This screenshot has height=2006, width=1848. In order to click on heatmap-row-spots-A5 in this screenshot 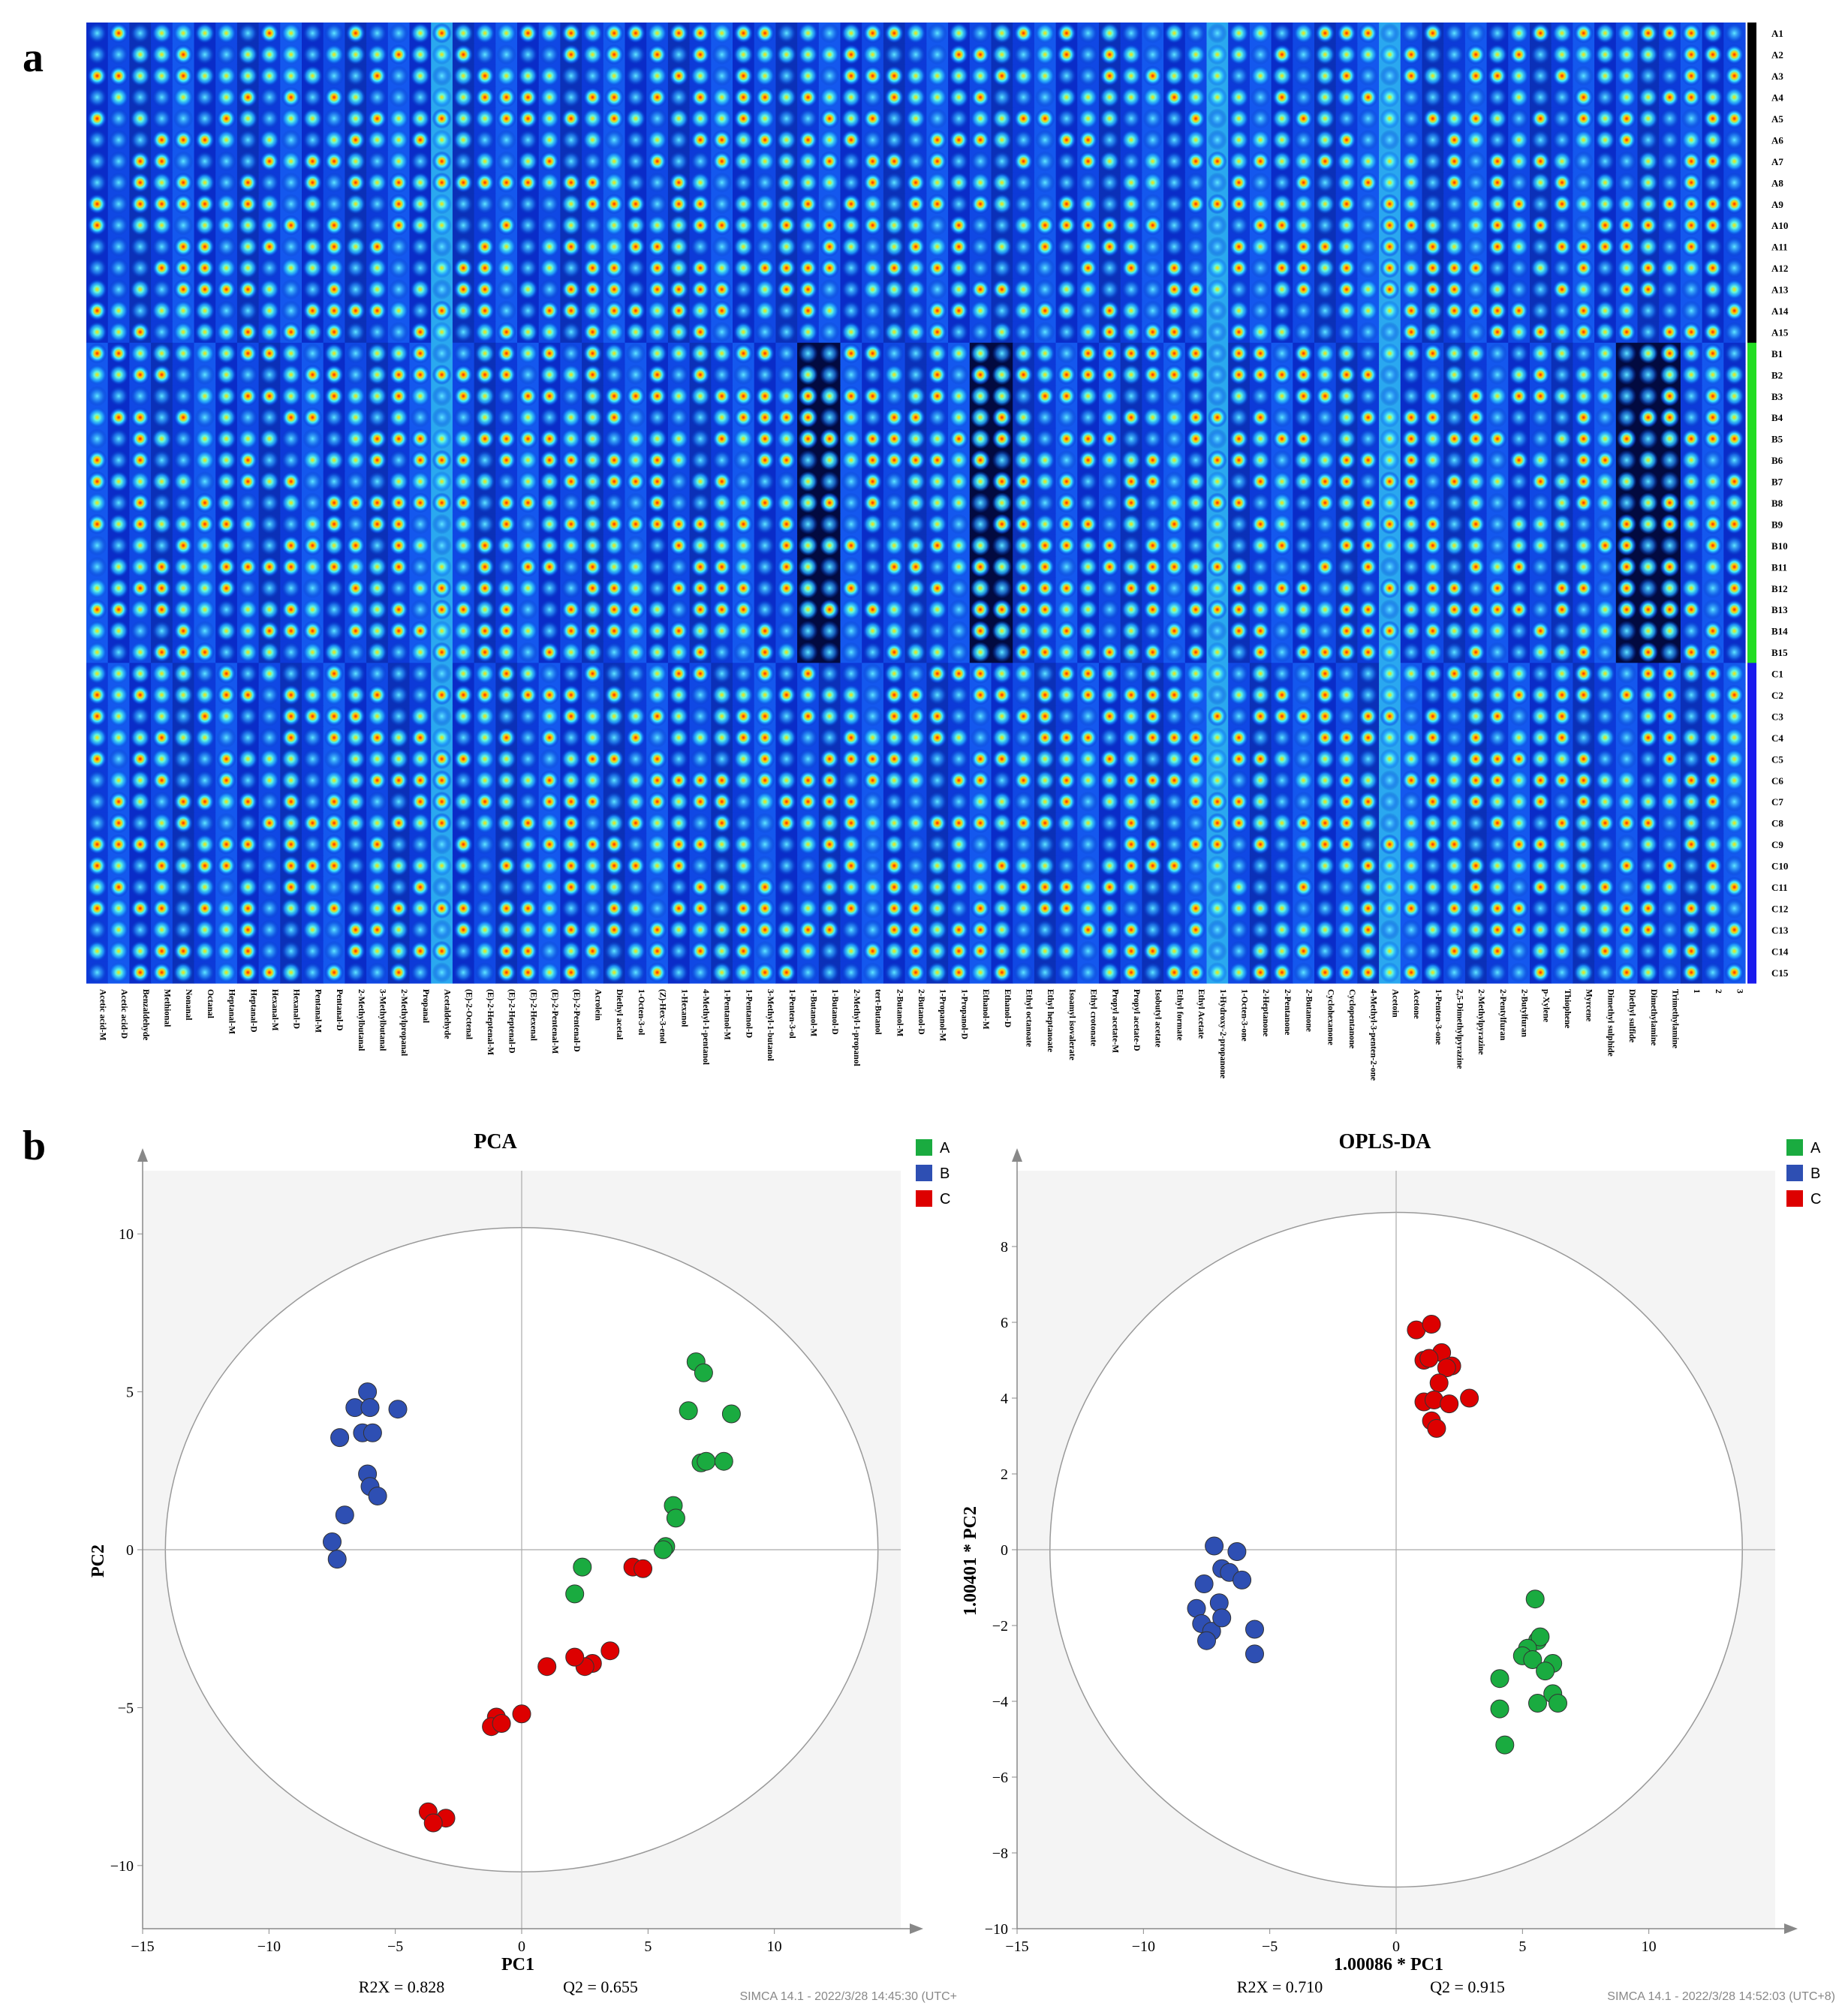, I will do `click(915, 118)`.